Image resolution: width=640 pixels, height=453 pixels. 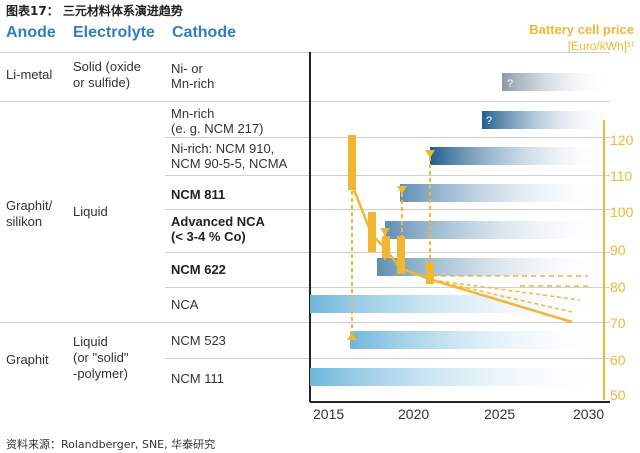 I want to click on header-cathode: Cathode, so click(x=204, y=32).